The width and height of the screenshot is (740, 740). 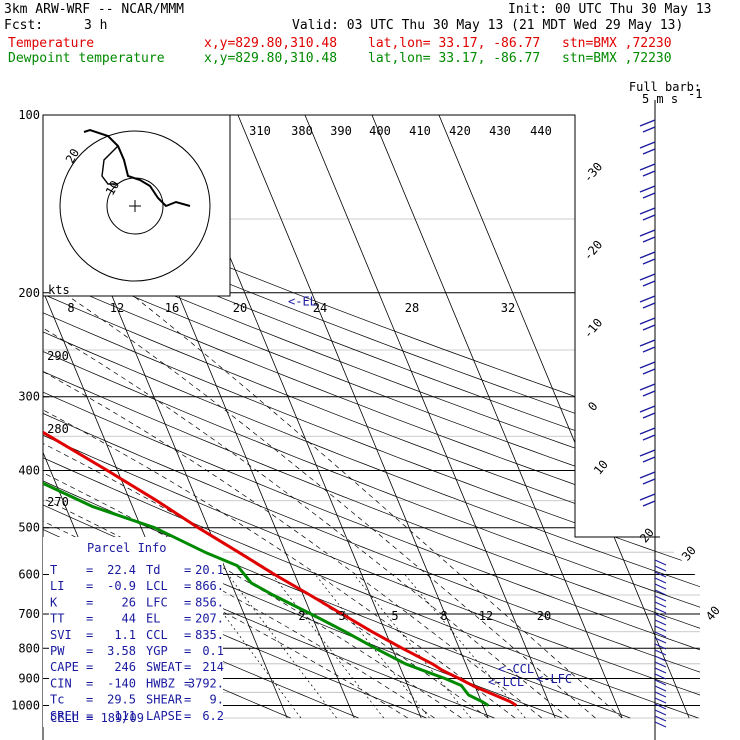 I want to click on parcel-info-value: 6.2, so click(x=213, y=716).